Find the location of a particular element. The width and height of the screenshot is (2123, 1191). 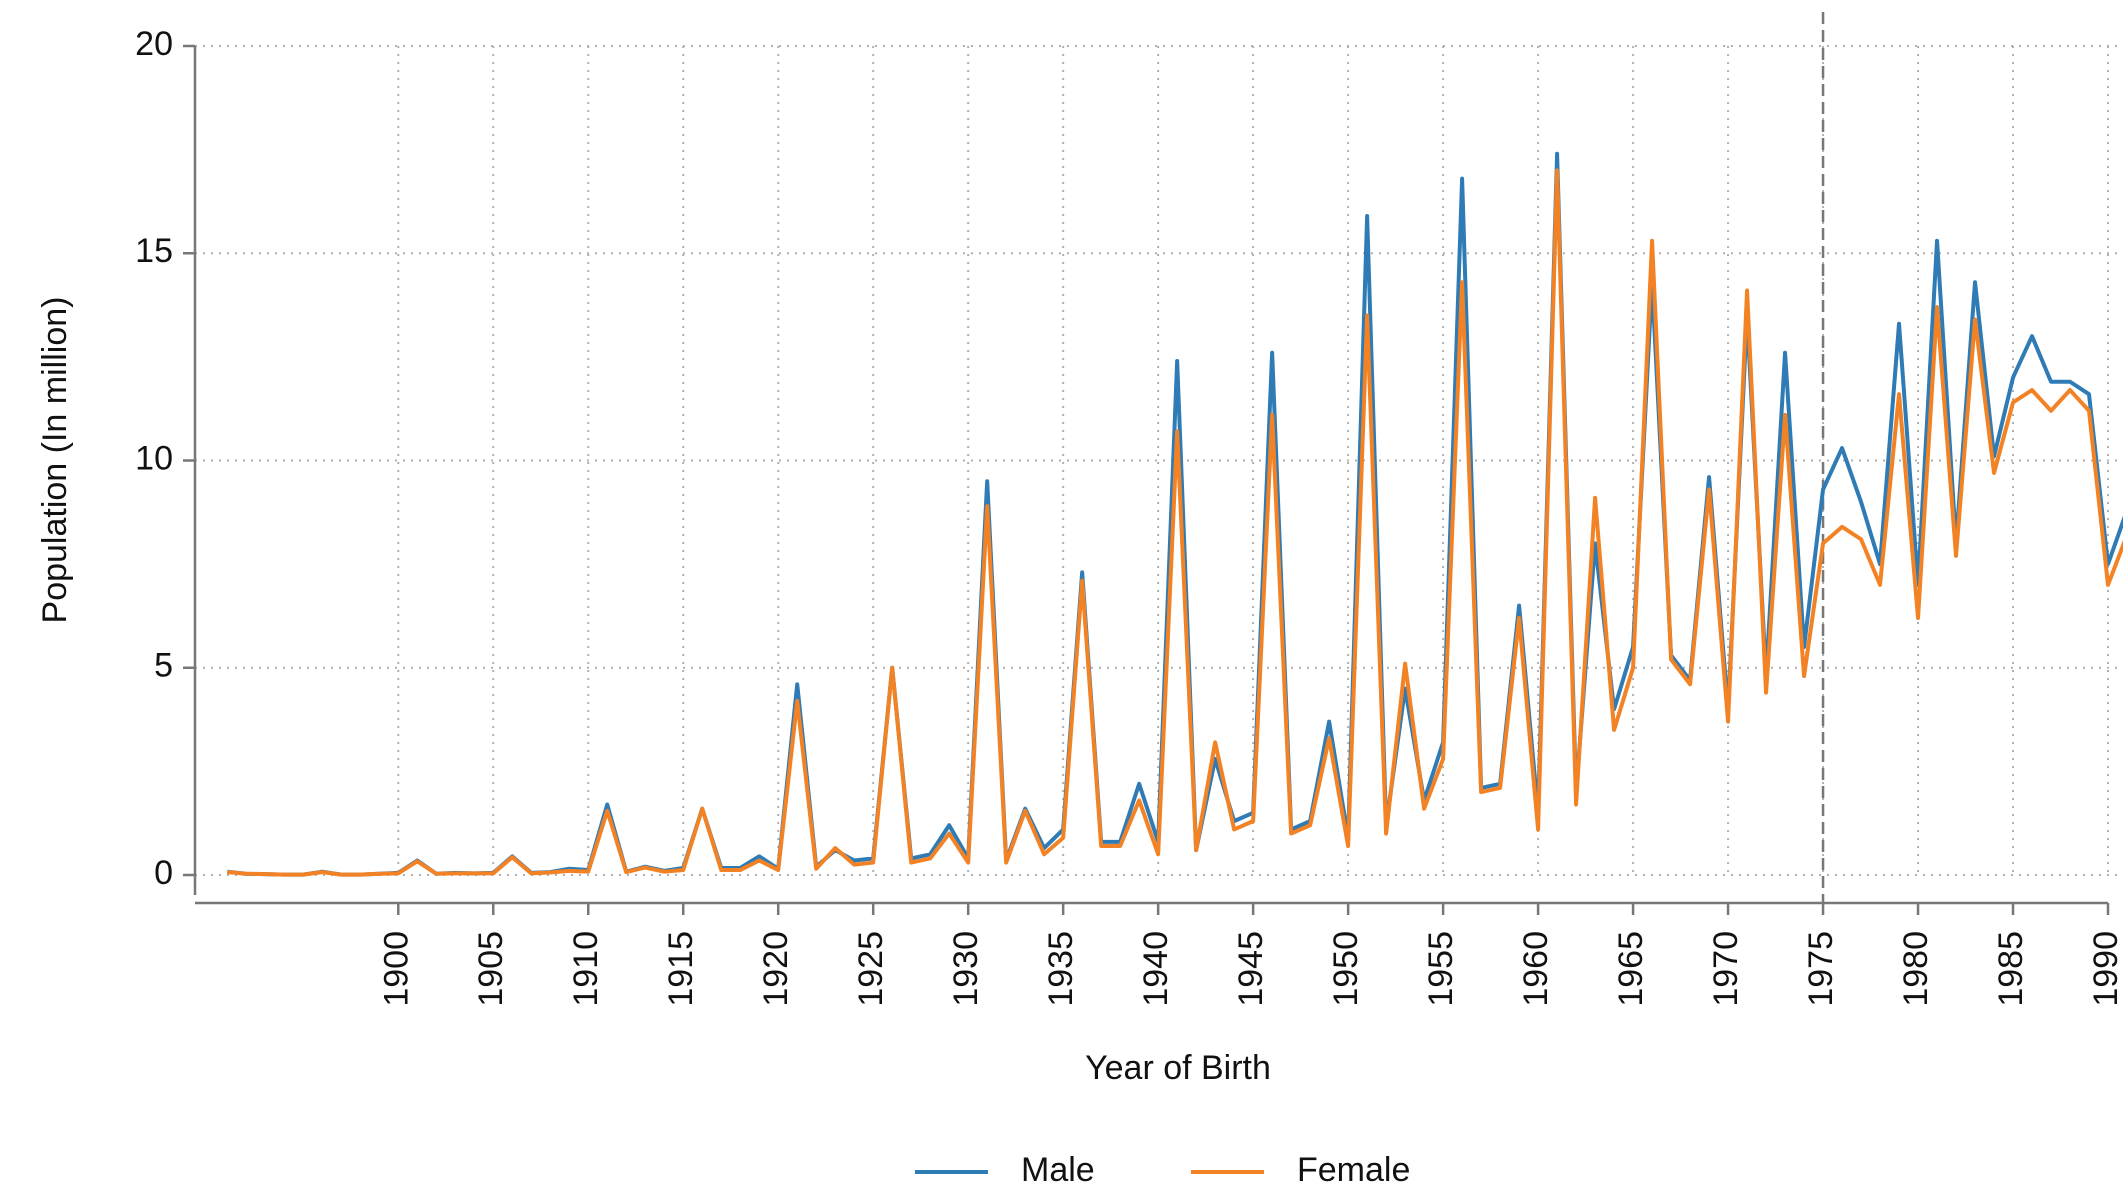

y-tick-label: 0 is located at coordinates (163, 873).